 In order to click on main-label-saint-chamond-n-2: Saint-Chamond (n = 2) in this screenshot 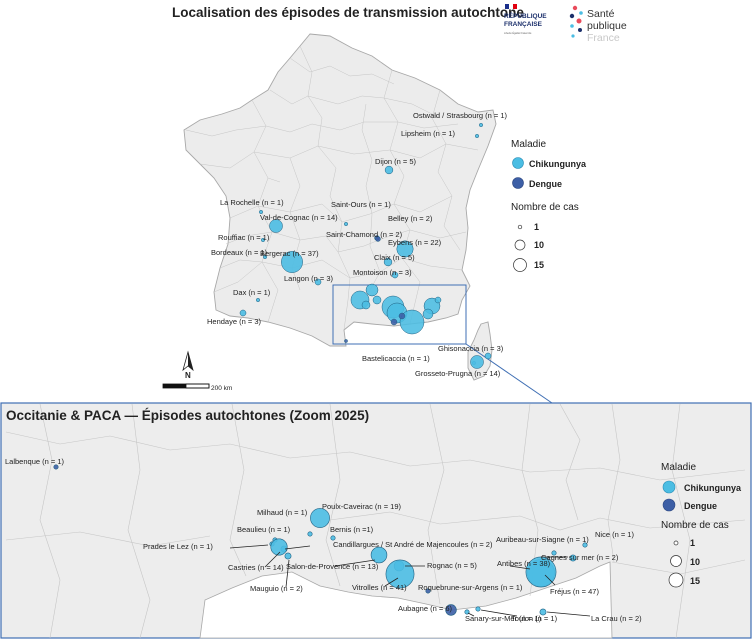, I will do `click(364, 234)`.